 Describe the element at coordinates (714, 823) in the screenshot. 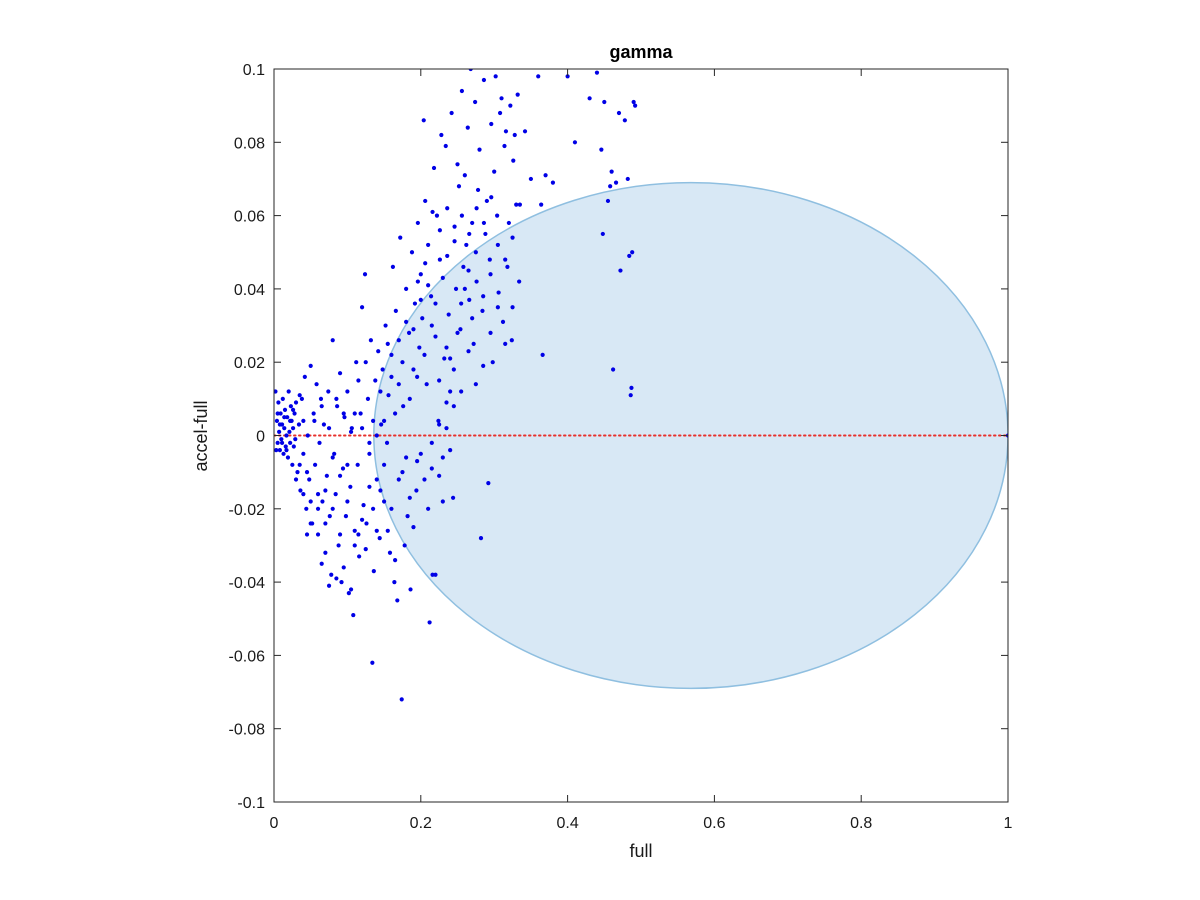

I see `x-tick-label: 0.6` at that location.